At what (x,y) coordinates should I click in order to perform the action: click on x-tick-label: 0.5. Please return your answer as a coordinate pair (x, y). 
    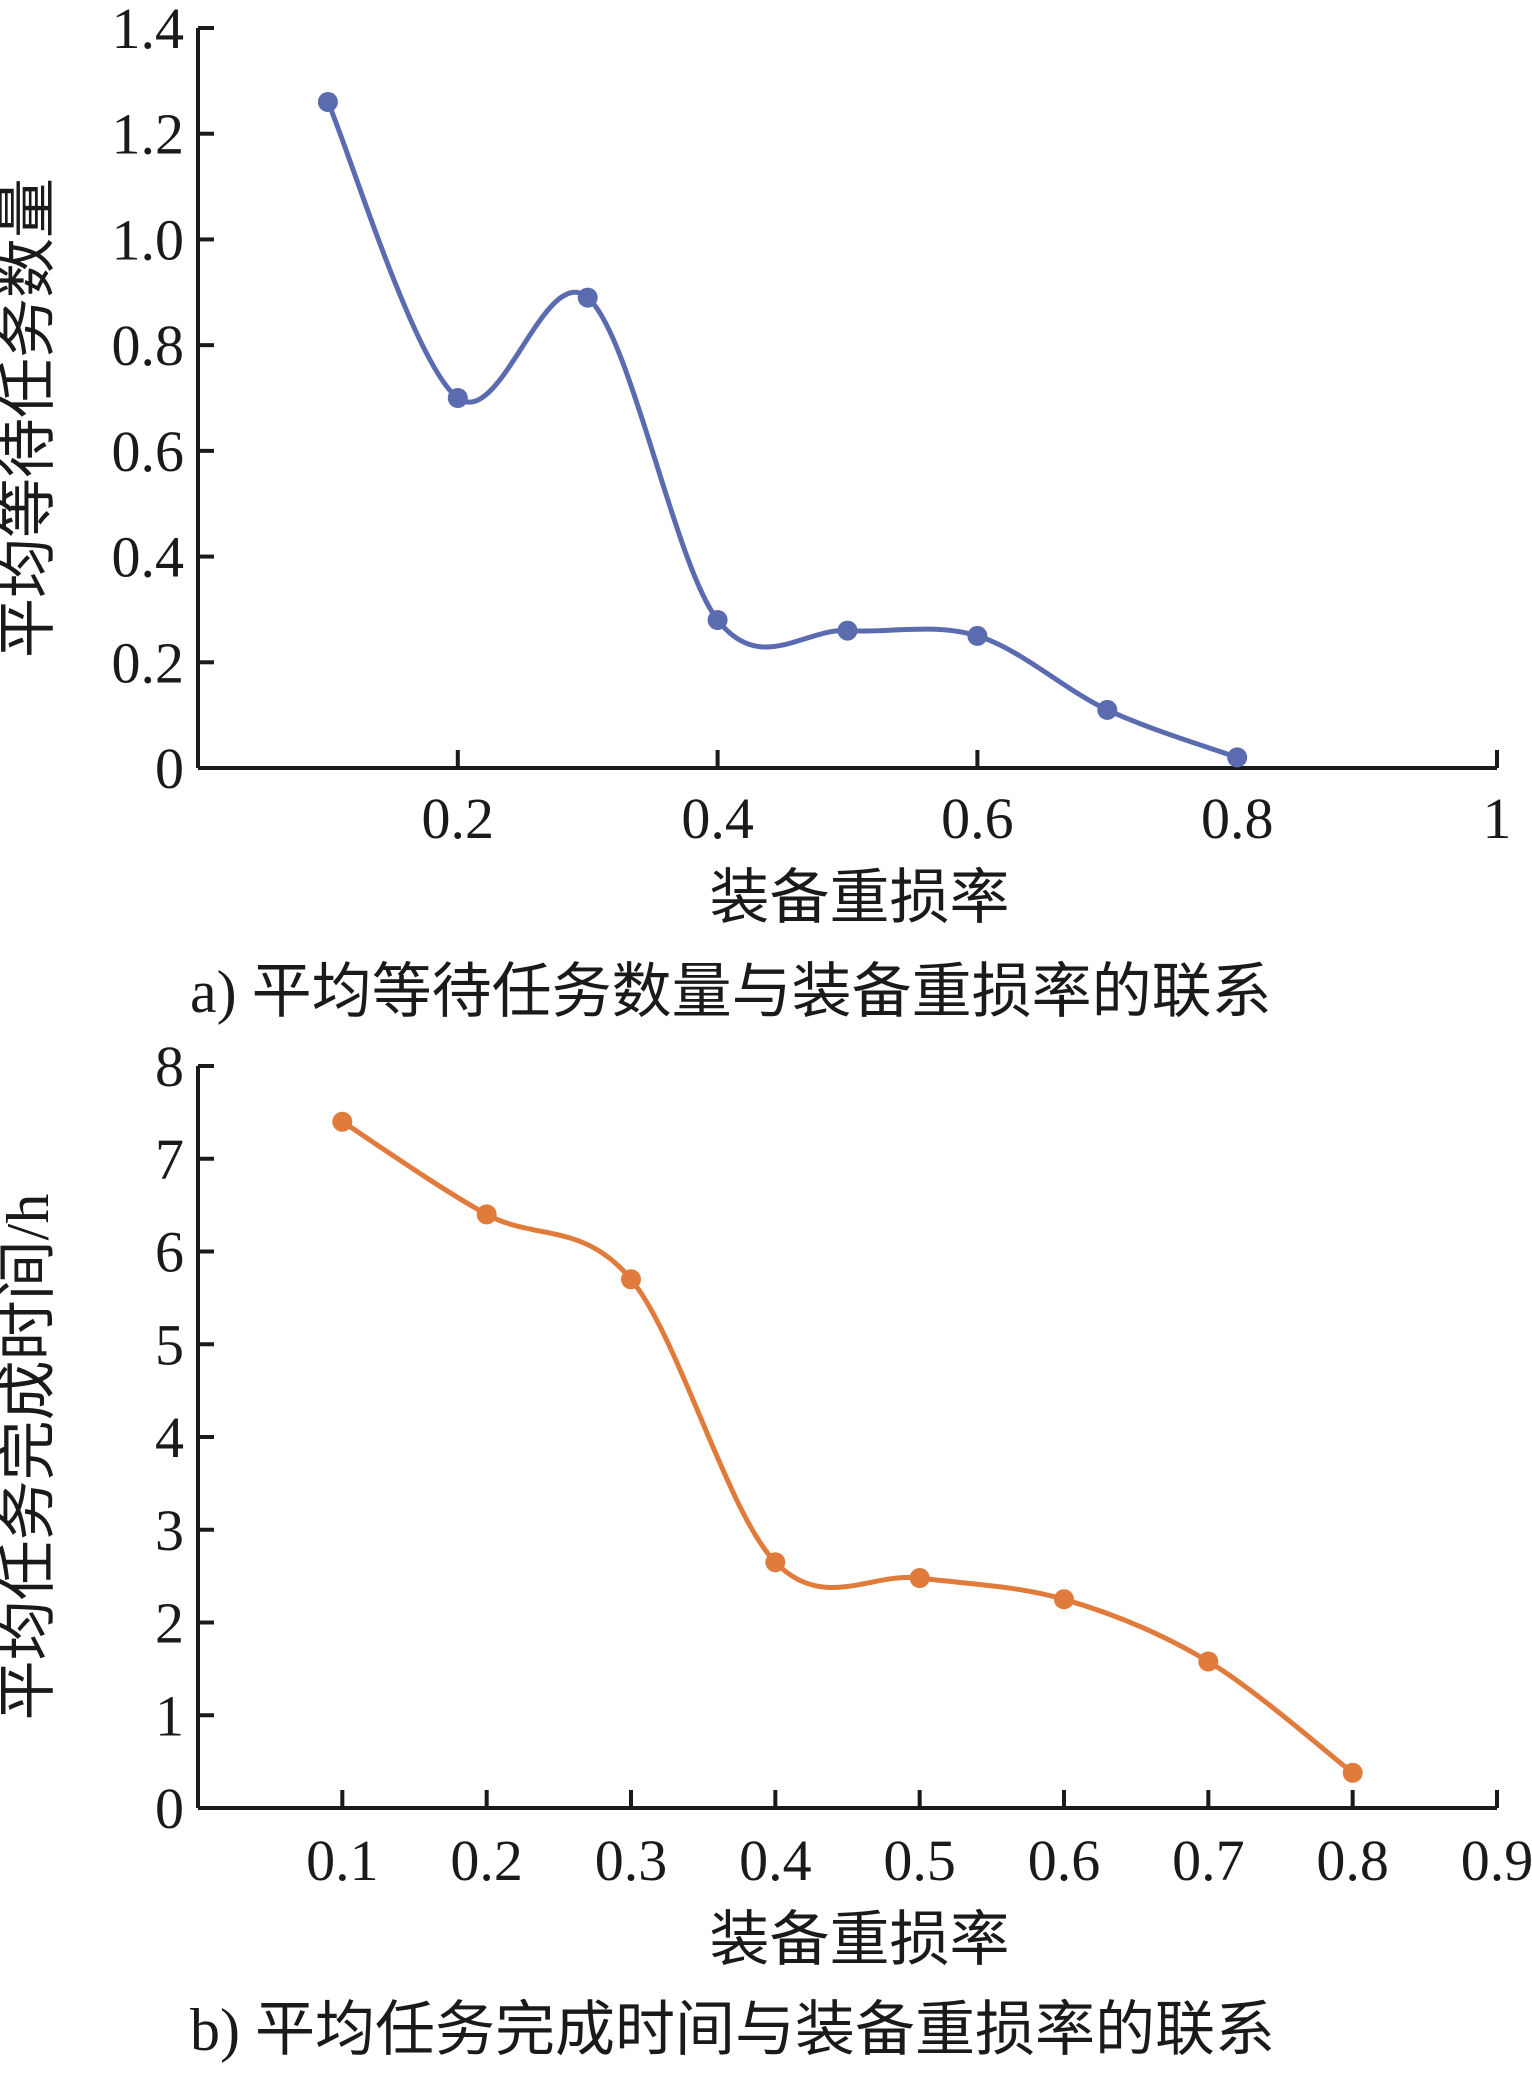
    Looking at the image, I should click on (919, 1860).